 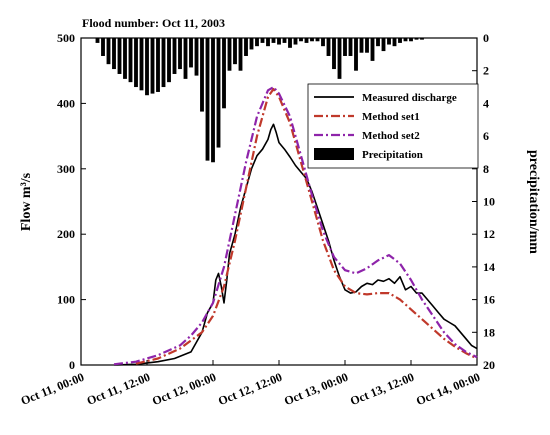 What do you see at coordinates (392, 155) in the screenshot?
I see `legend-label: Precipitation` at bounding box center [392, 155].